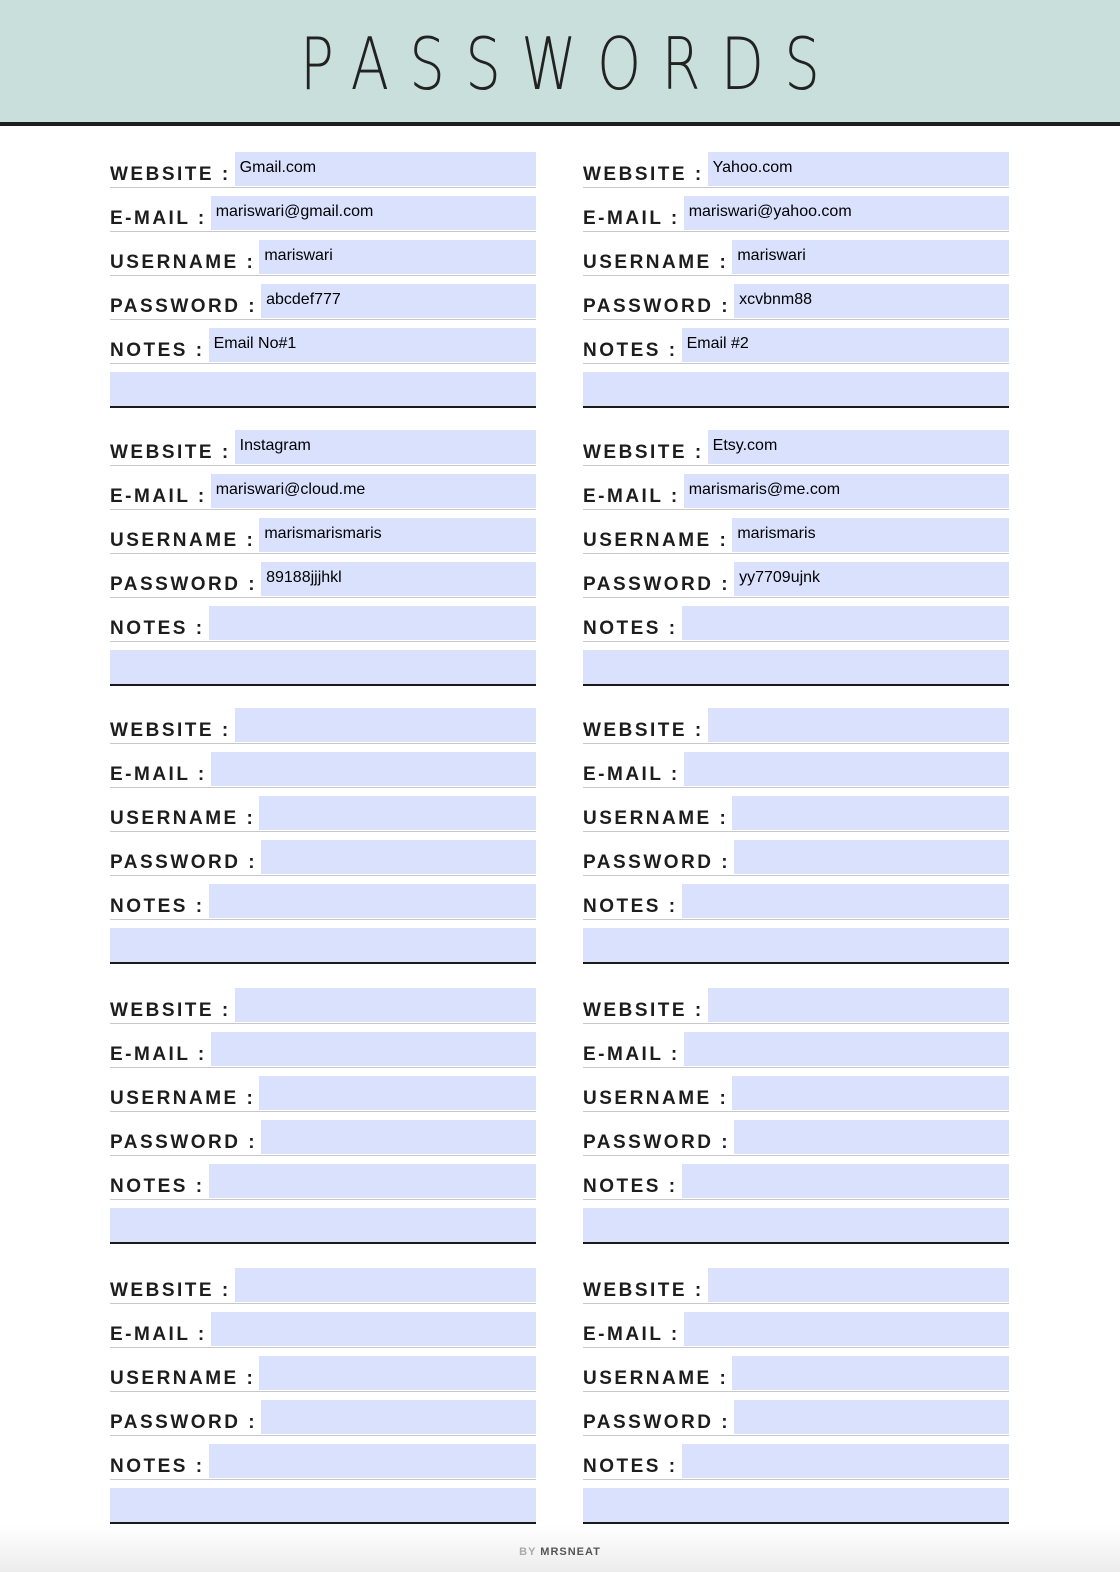 The width and height of the screenshot is (1120, 1572). What do you see at coordinates (397, 535) in the screenshot?
I see `username-field: marismarismaris` at bounding box center [397, 535].